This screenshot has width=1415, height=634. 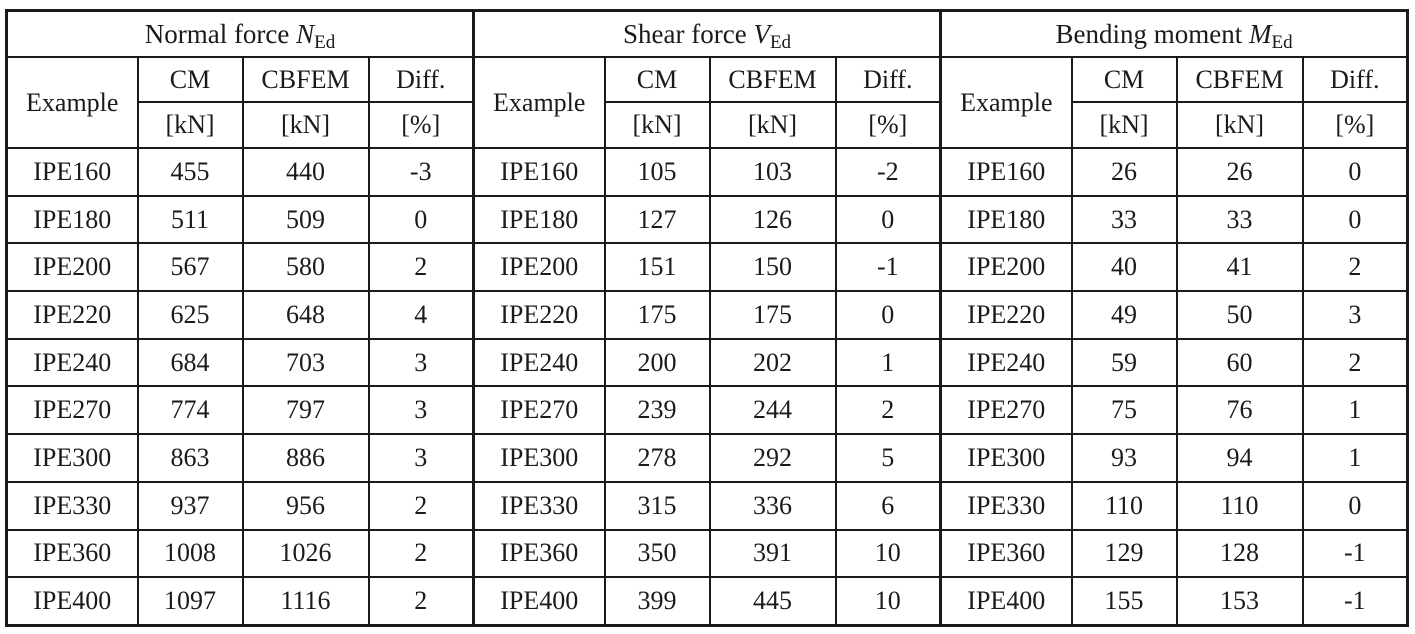 I want to click on cm-cell: 1008, so click(x=190, y=553).